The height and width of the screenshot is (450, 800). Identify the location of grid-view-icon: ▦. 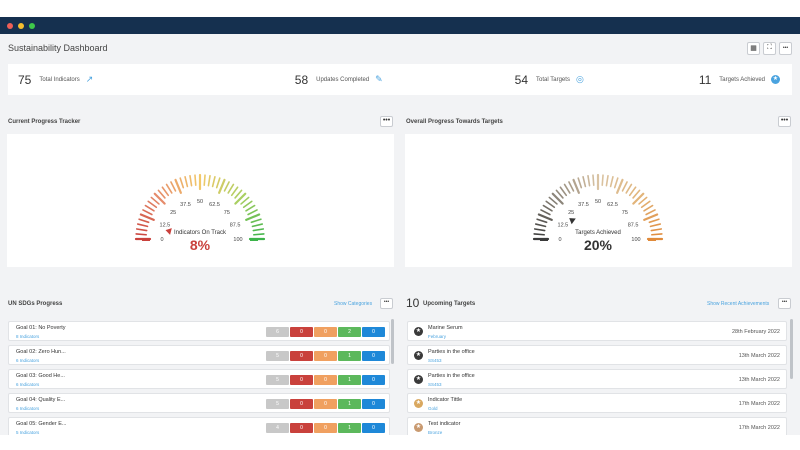
(753, 48).